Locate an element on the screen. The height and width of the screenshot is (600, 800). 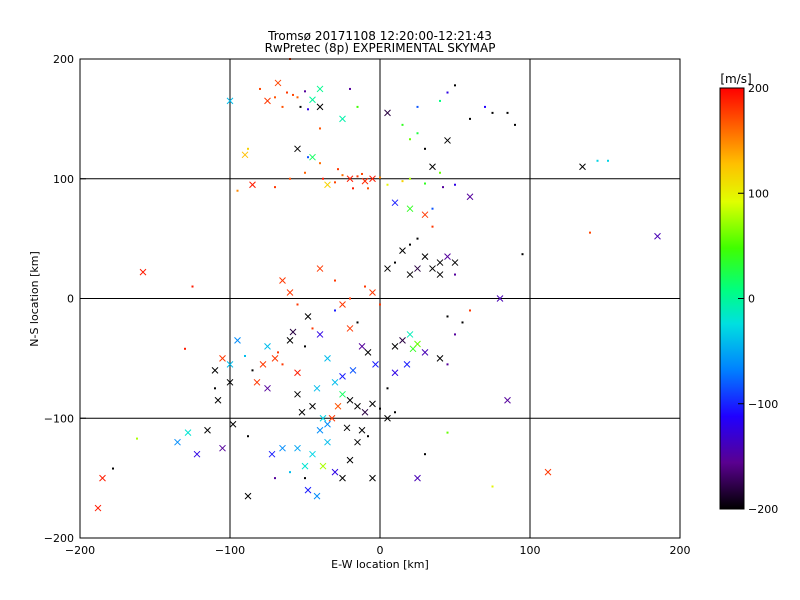
y-tick-label: 0 is located at coordinates (70, 299).